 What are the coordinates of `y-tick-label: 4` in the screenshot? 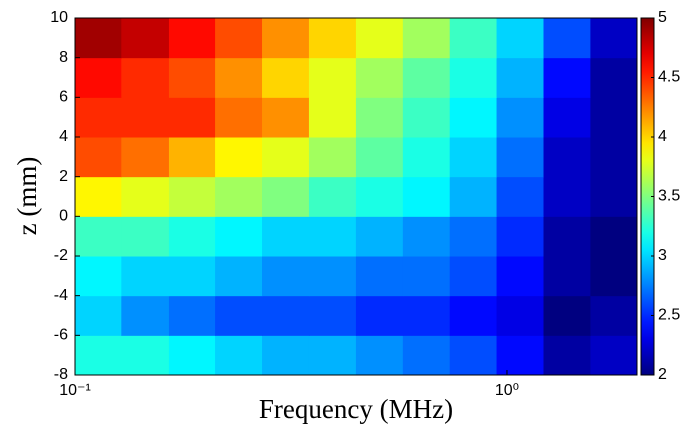 It's located at (63, 136).